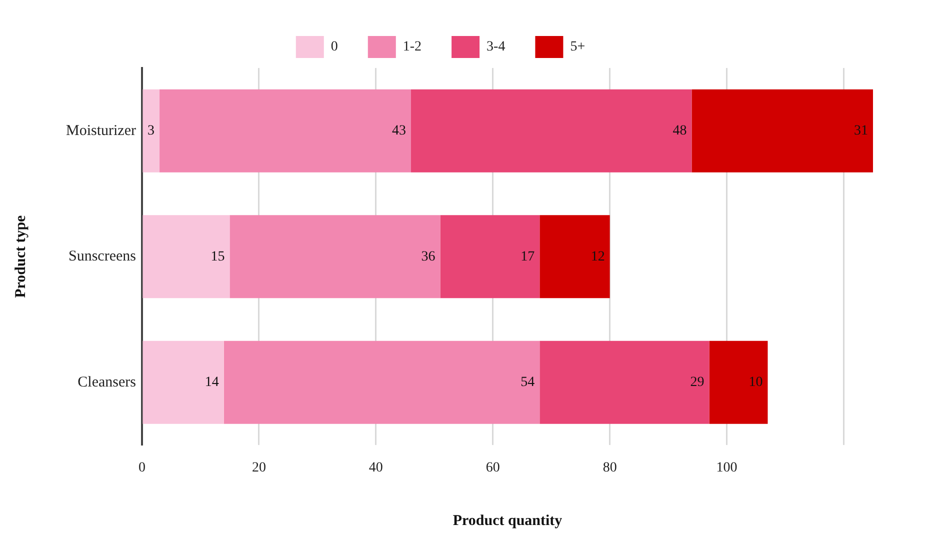 The width and height of the screenshot is (937, 534). I want to click on legend-label: 1-2, so click(412, 47).